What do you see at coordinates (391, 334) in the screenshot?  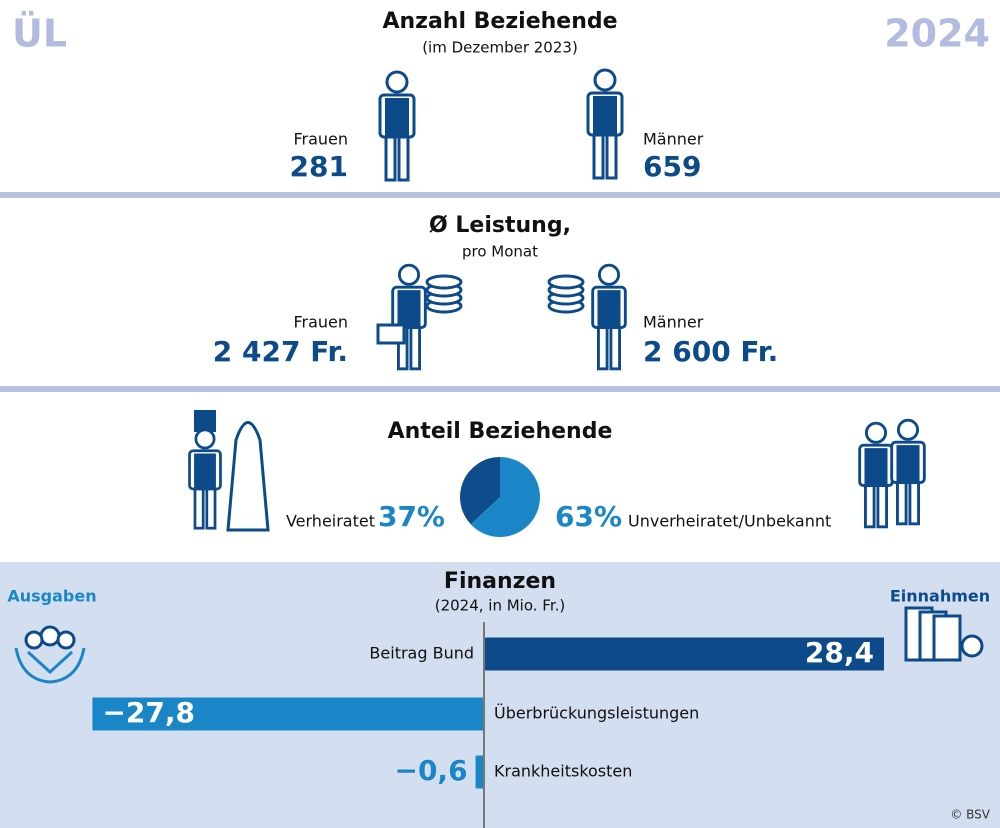 I see `icon-bag` at bounding box center [391, 334].